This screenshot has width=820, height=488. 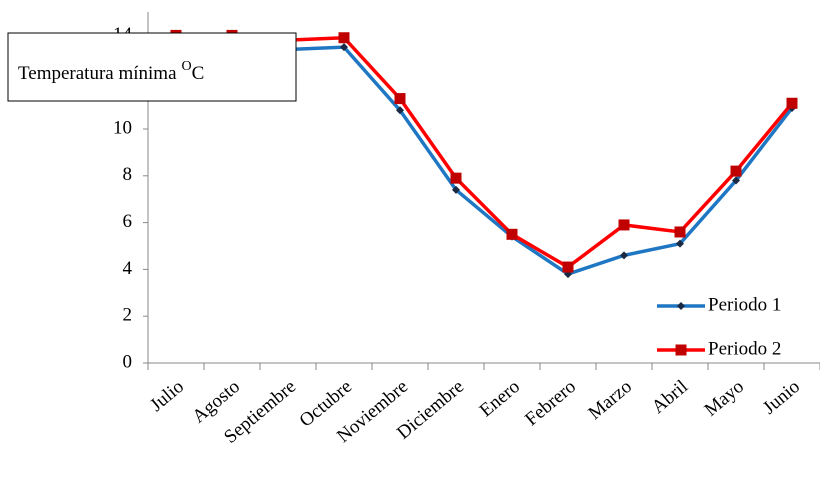 What do you see at coordinates (167, 396) in the screenshot?
I see `x-tick-label: Julio` at bounding box center [167, 396].